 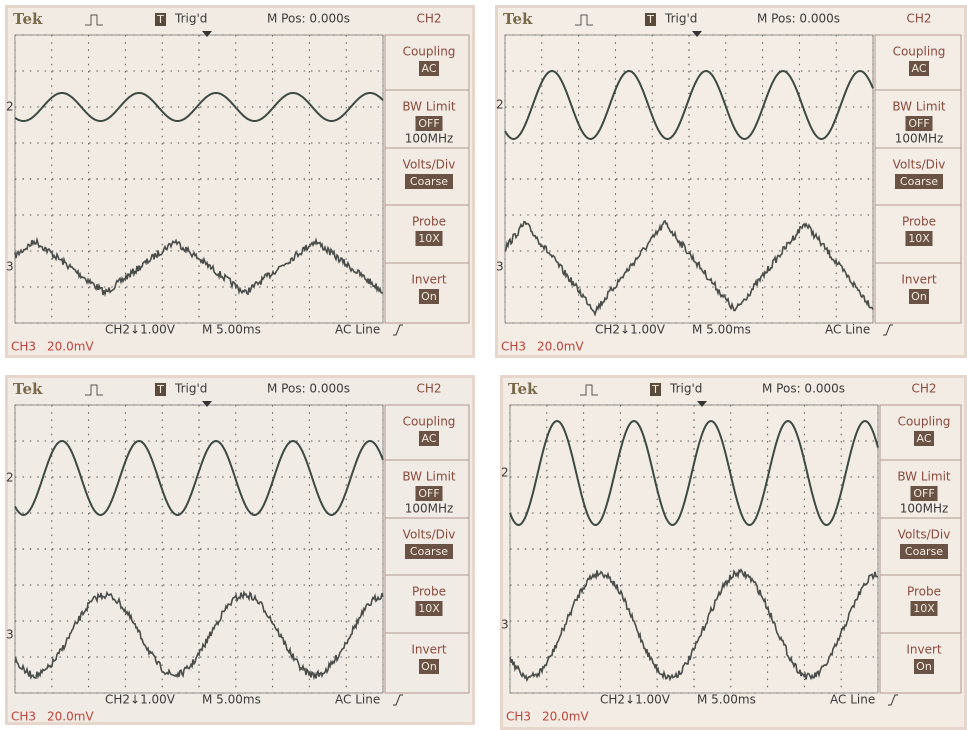 I want to click on menu-label: Volts/Div, so click(x=924, y=535).